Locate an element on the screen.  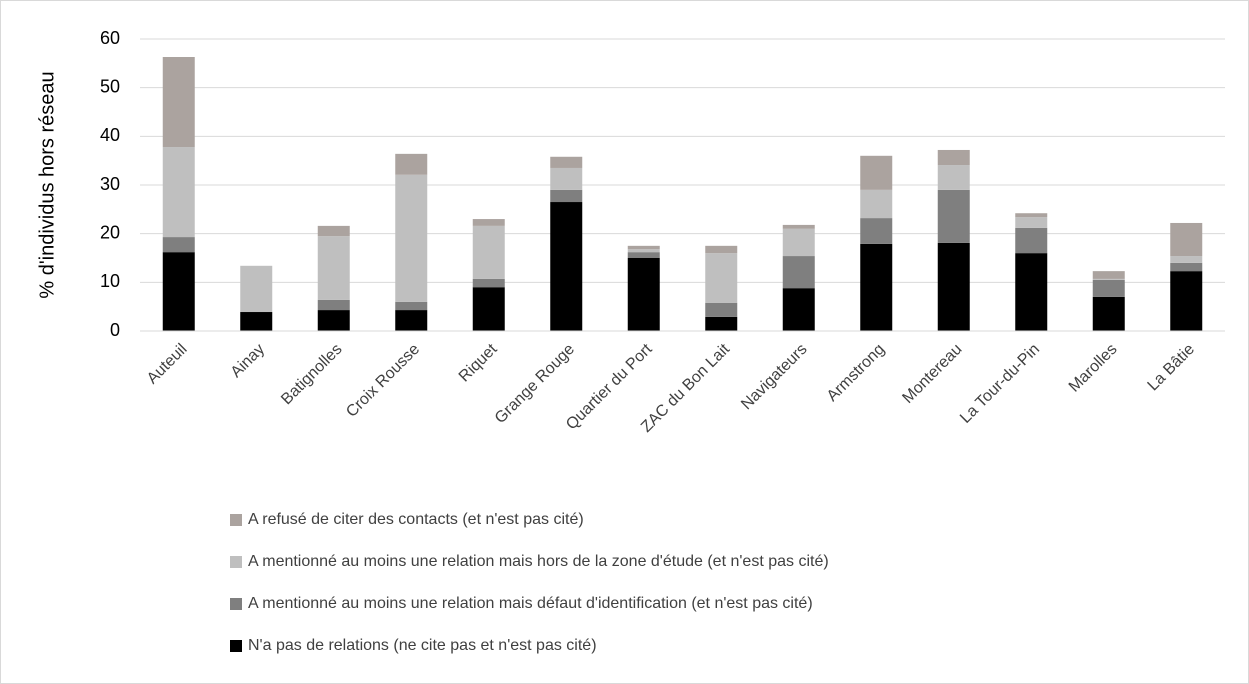
y-tick-label: 10 is located at coordinates (110, 281).